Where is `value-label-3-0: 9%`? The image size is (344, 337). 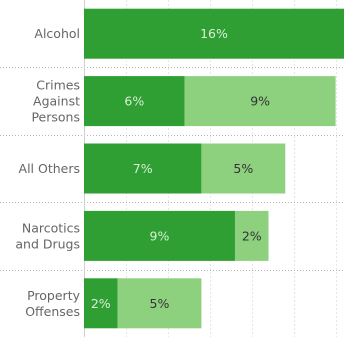 value-label-3-0: 9% is located at coordinates (160, 235).